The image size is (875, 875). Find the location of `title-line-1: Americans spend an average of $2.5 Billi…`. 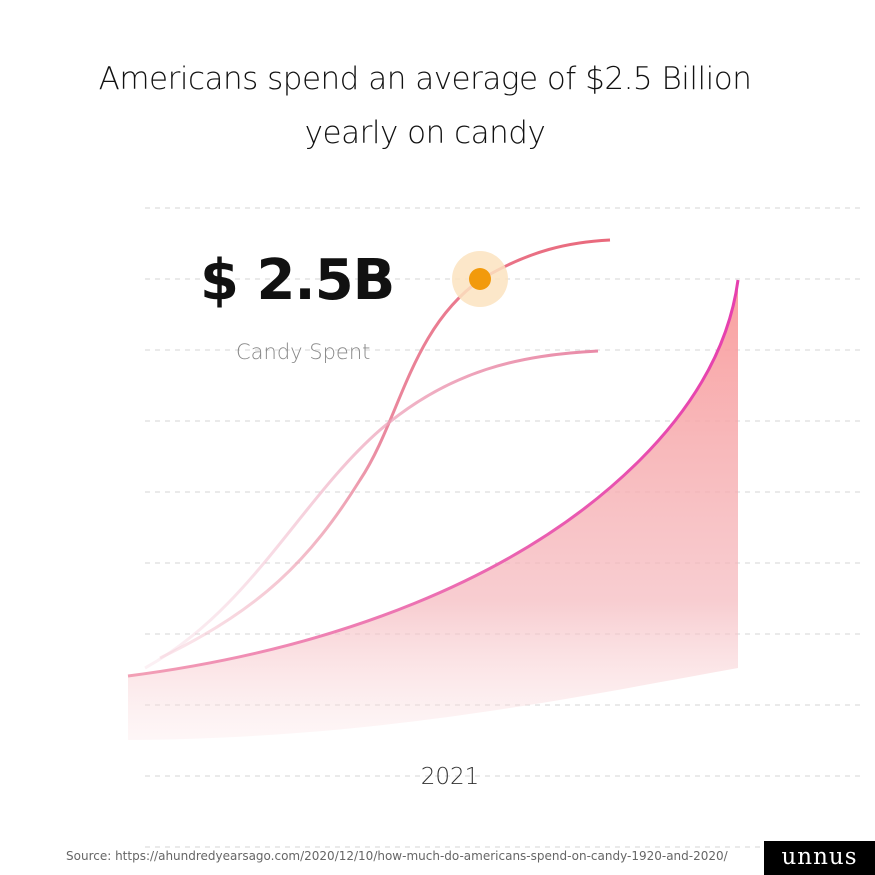

title-line-1: Americans spend an average of $2.5 Billi… is located at coordinates (425, 79).